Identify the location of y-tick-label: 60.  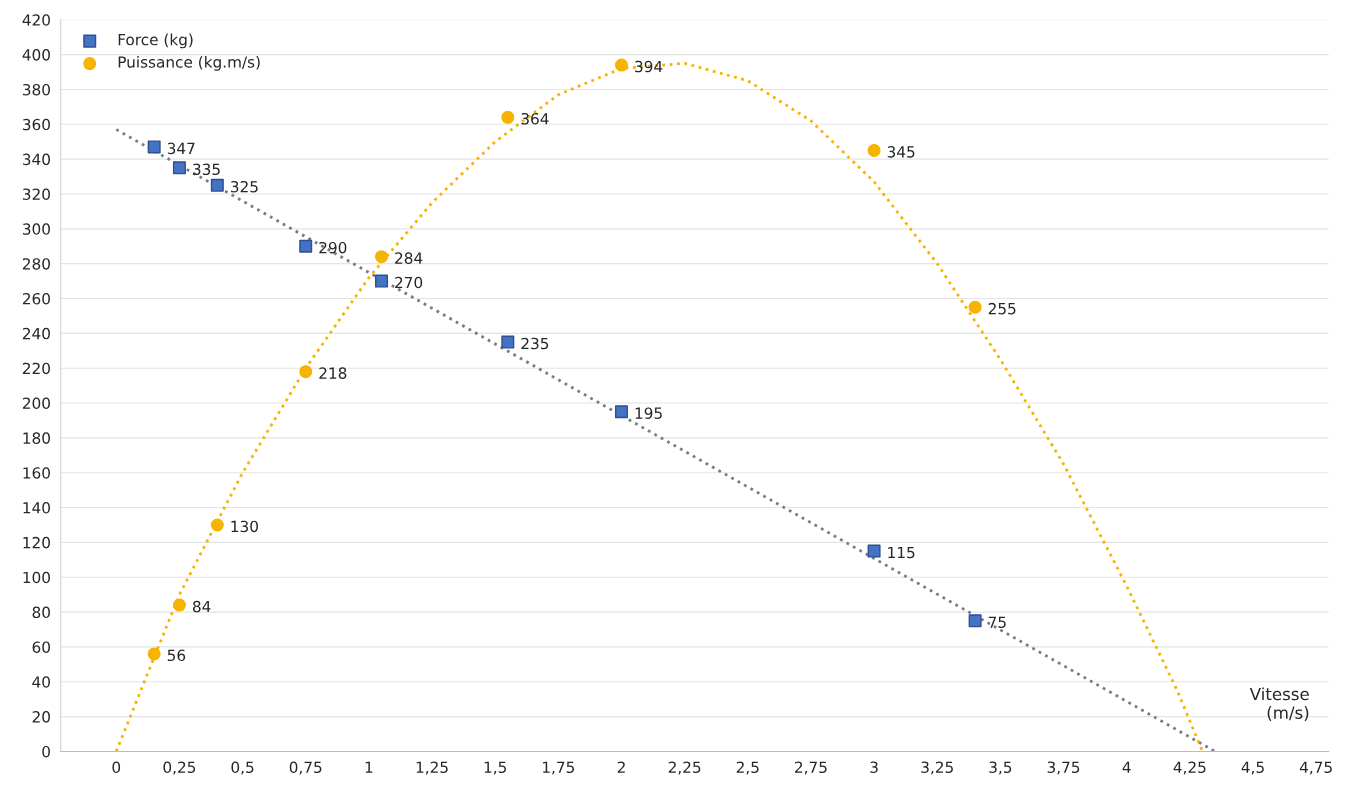
(41, 647).